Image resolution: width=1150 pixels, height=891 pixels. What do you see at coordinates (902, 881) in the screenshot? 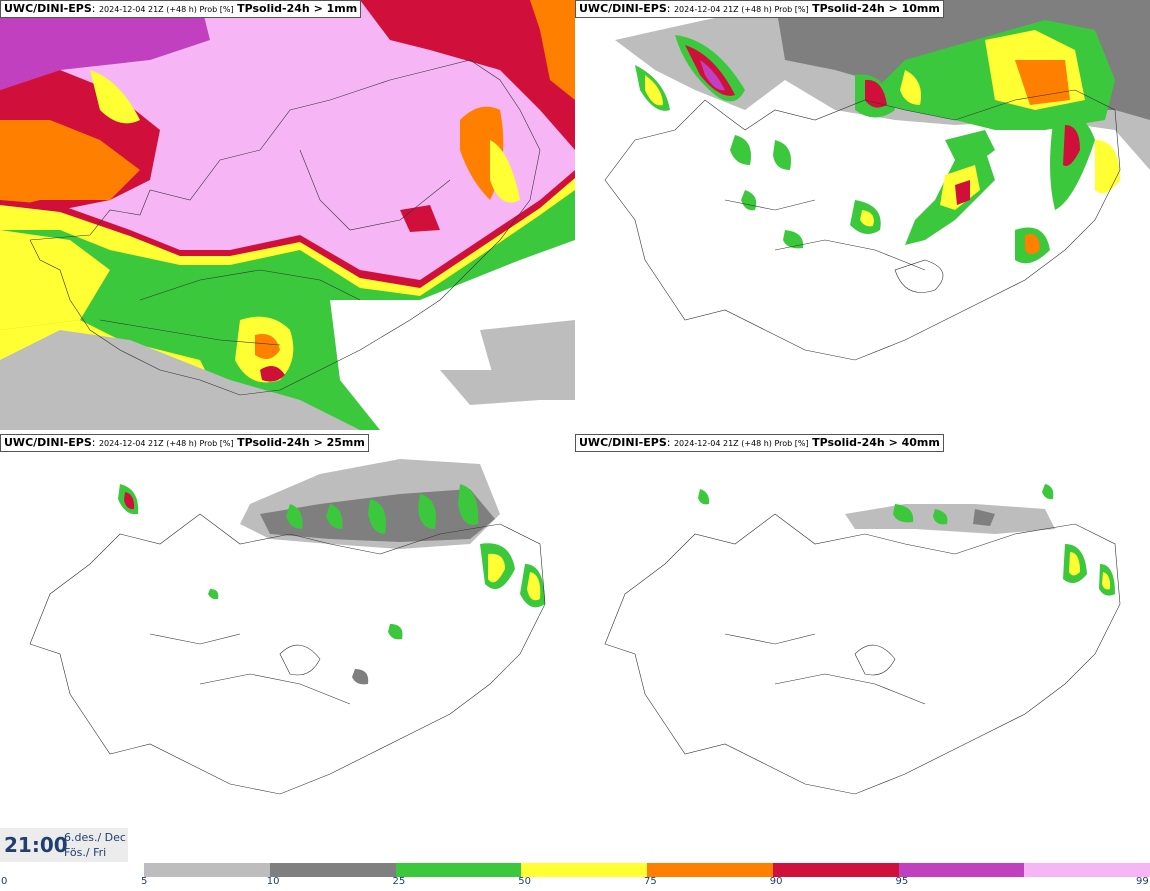
I see `colorbar-tick-label: 95` at bounding box center [902, 881].